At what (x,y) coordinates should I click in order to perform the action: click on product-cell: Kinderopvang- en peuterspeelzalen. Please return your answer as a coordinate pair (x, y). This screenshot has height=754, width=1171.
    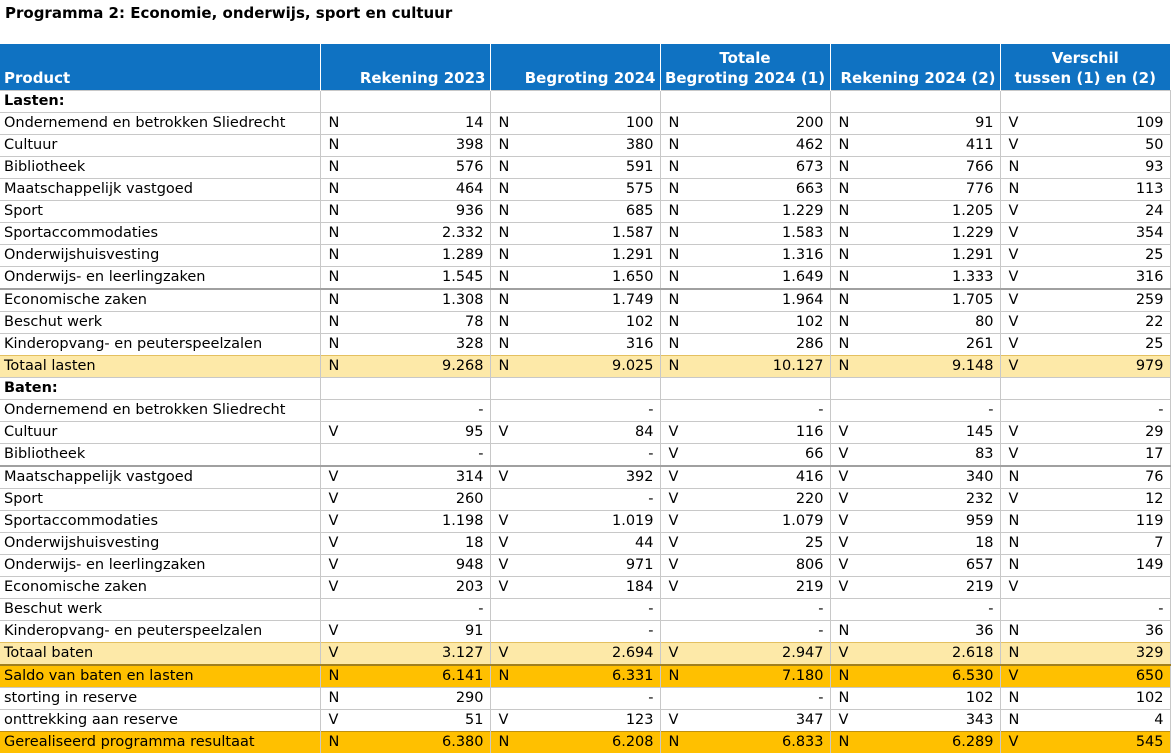
    Looking at the image, I should click on (160, 344).